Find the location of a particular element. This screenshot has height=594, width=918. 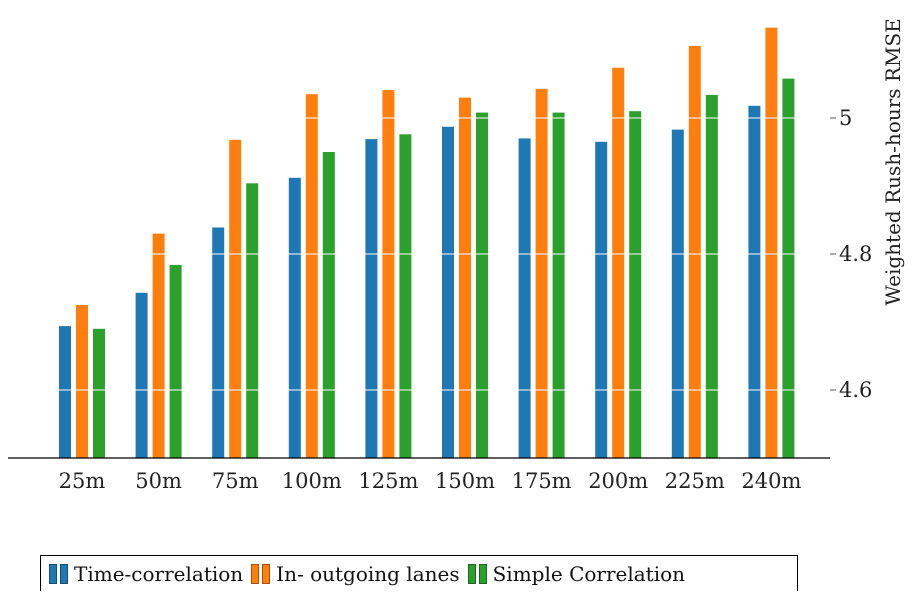

x-tick-label: 100m is located at coordinates (312, 481).